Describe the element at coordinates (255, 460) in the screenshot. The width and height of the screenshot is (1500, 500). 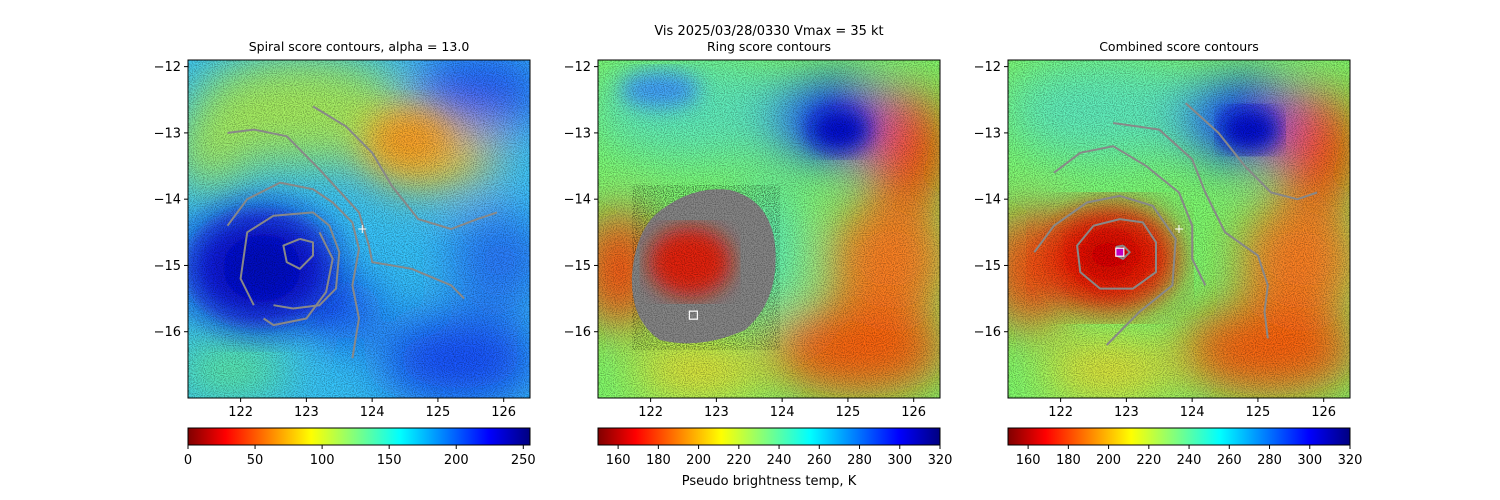
I see `colorbar-tick-label: 50` at that location.